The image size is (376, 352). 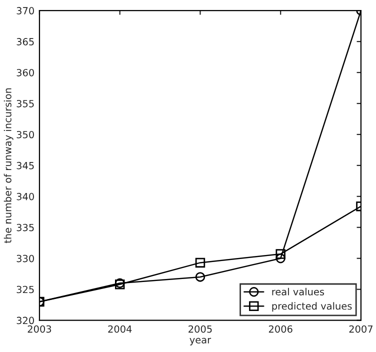 What do you see at coordinates (25, 42) in the screenshot?
I see `y-tick-label: 365` at bounding box center [25, 42].